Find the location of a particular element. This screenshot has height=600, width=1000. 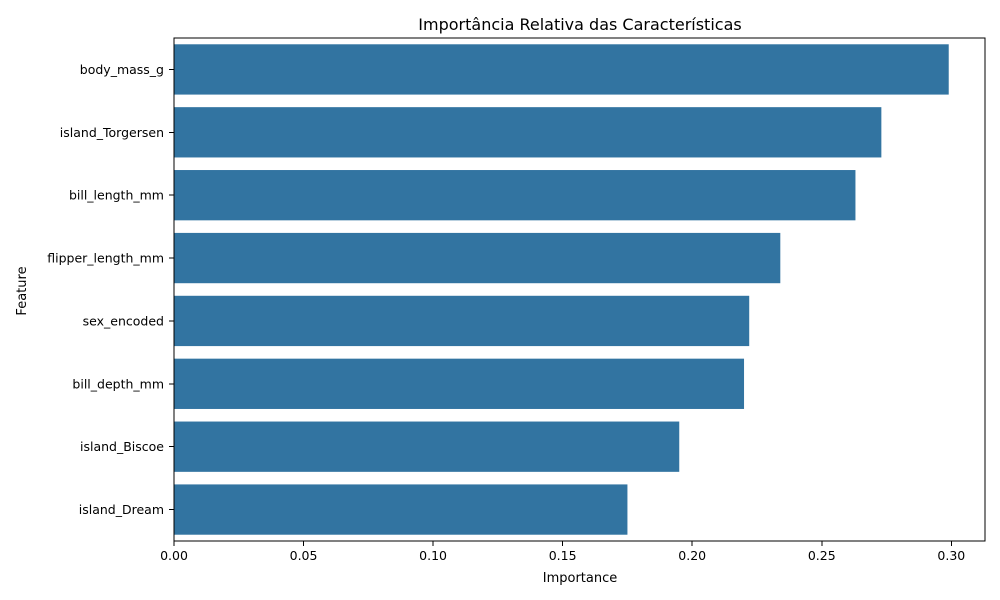

y-tick-label: body_mass_g is located at coordinates (122, 69).